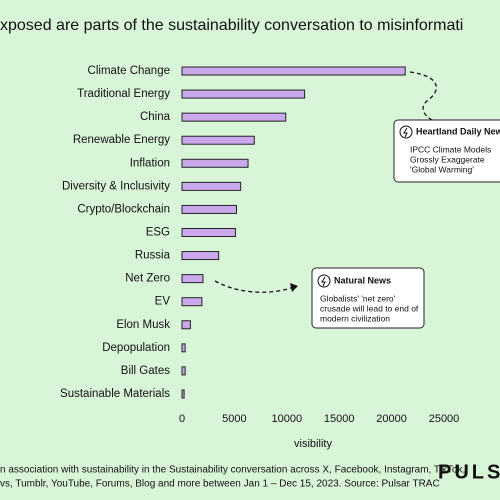 The height and width of the screenshot is (500, 500). What do you see at coordinates (339, 419) in the screenshot?
I see `x-tick-label: 15000` at bounding box center [339, 419].